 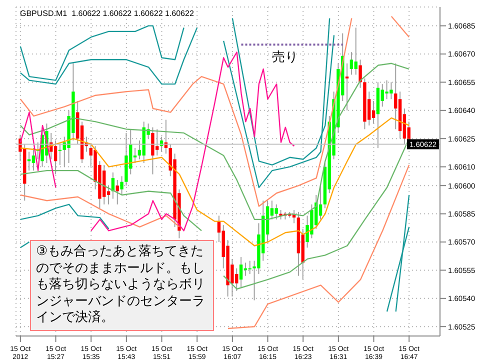 I want to click on chart-title: GBPUSD.M1 1.60622 1.60622 1.60622 1.60622, so click(x=107, y=13).